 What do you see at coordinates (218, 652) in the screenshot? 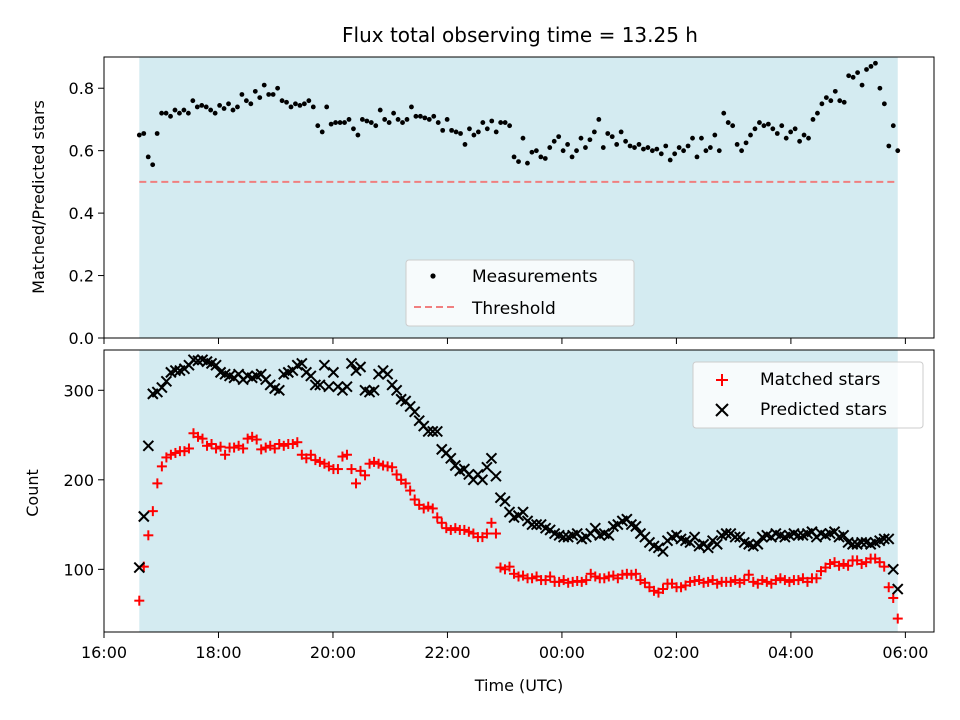
I see `x-tick-label: 18:00` at bounding box center [218, 652].